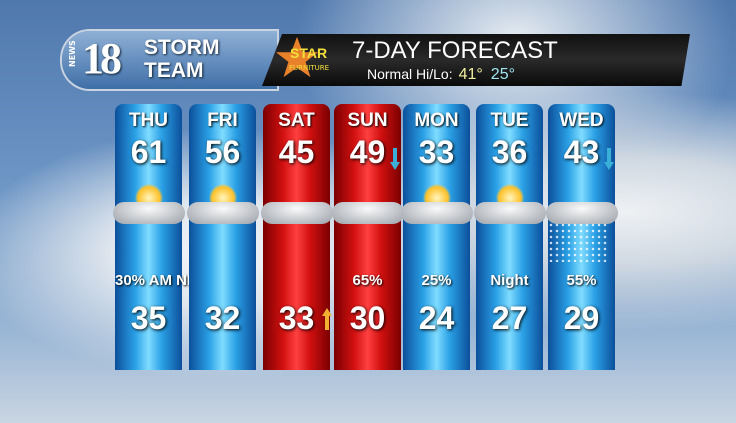  What do you see at coordinates (581, 222) in the screenshot?
I see `cloudy-snow-icon` at bounding box center [581, 222].